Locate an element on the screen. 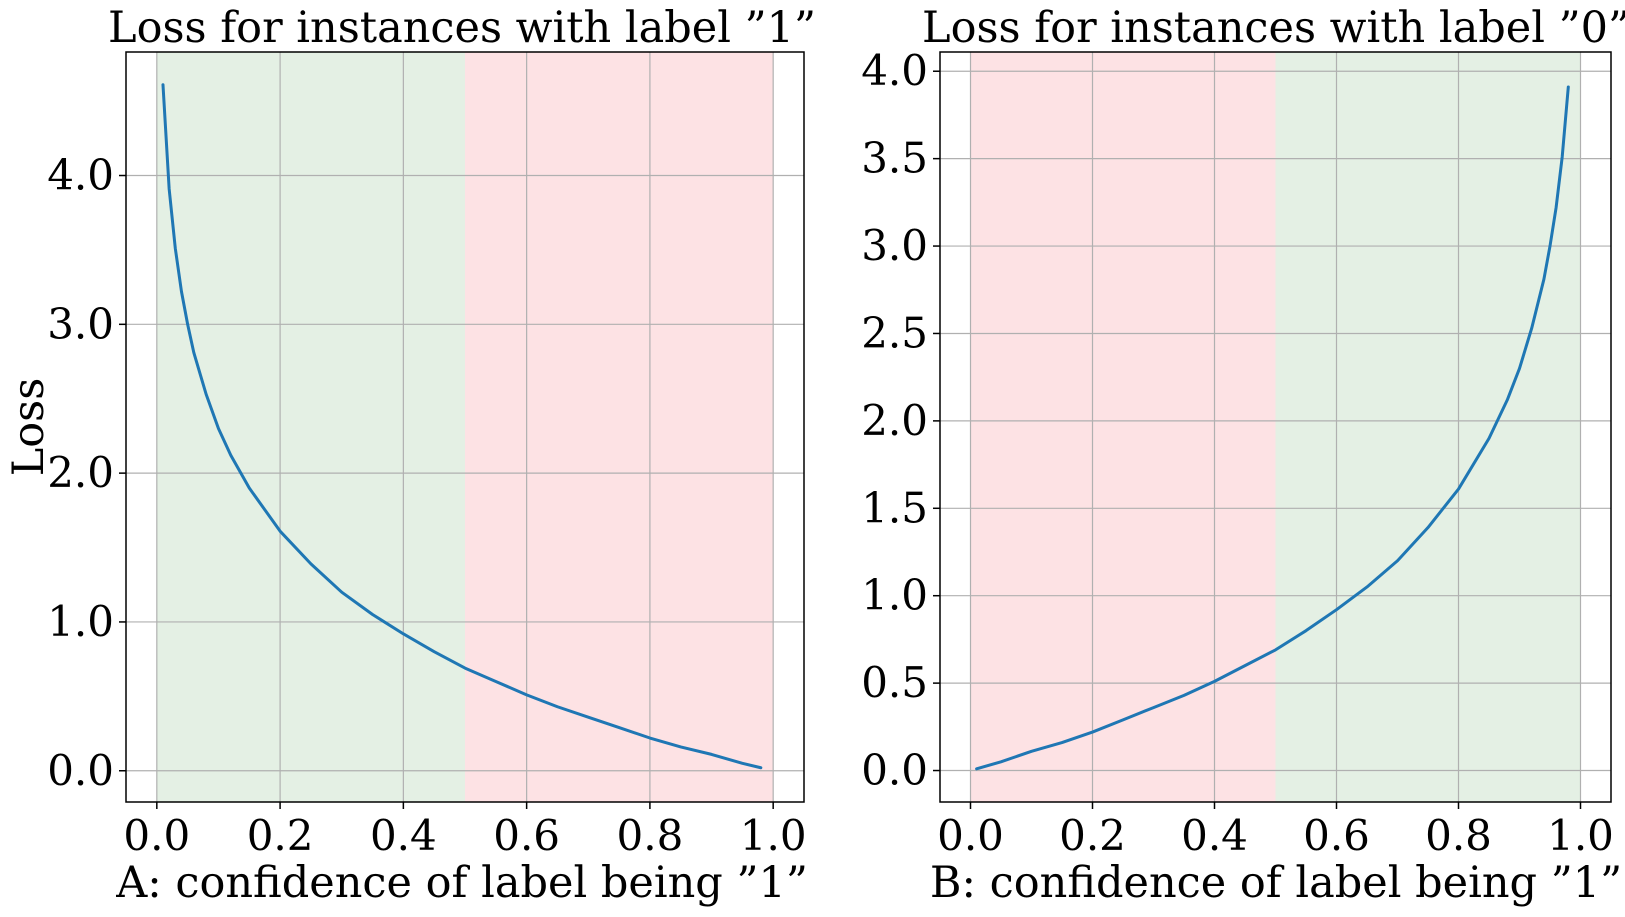 The width and height of the screenshot is (1625, 917). panel-a-xtick-label-5: 1.0 is located at coordinates (773, 835).